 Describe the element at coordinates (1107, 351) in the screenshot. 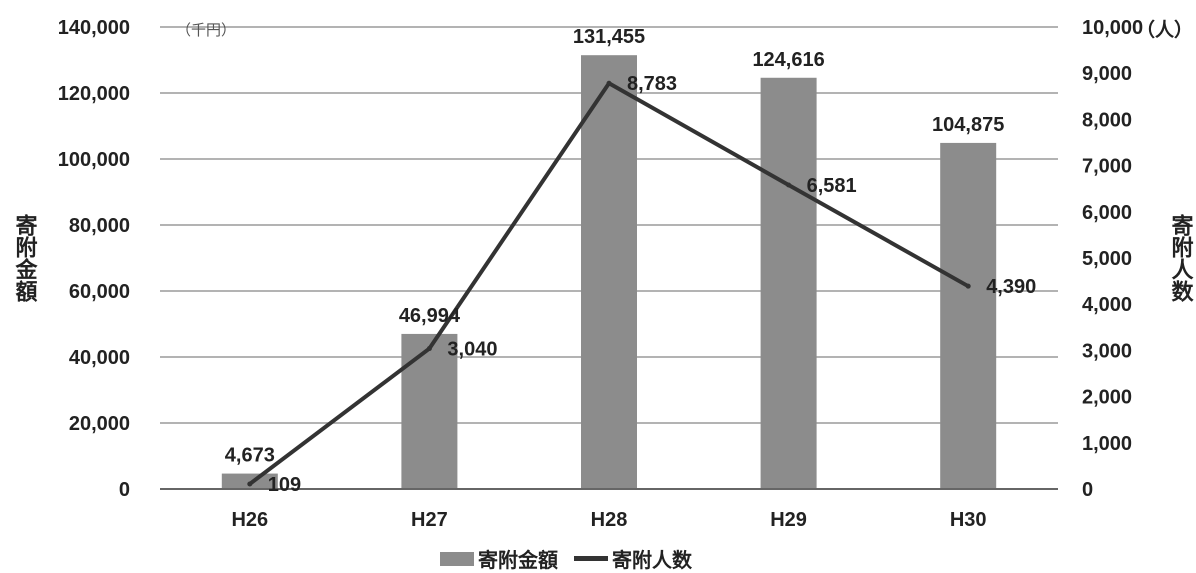

I see `right-tick-label: 3,000` at that location.